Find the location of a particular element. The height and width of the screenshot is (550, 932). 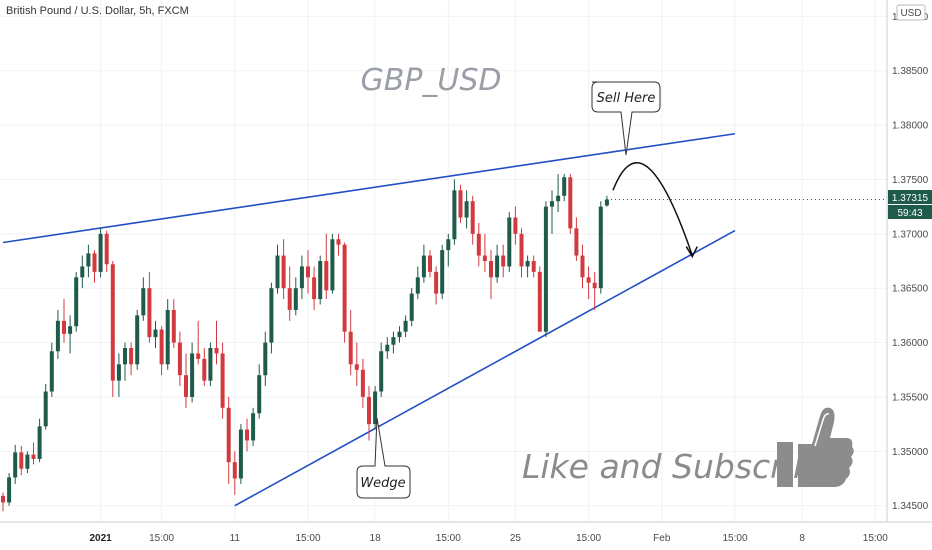

countdown-value: 59:43 is located at coordinates (909, 213).